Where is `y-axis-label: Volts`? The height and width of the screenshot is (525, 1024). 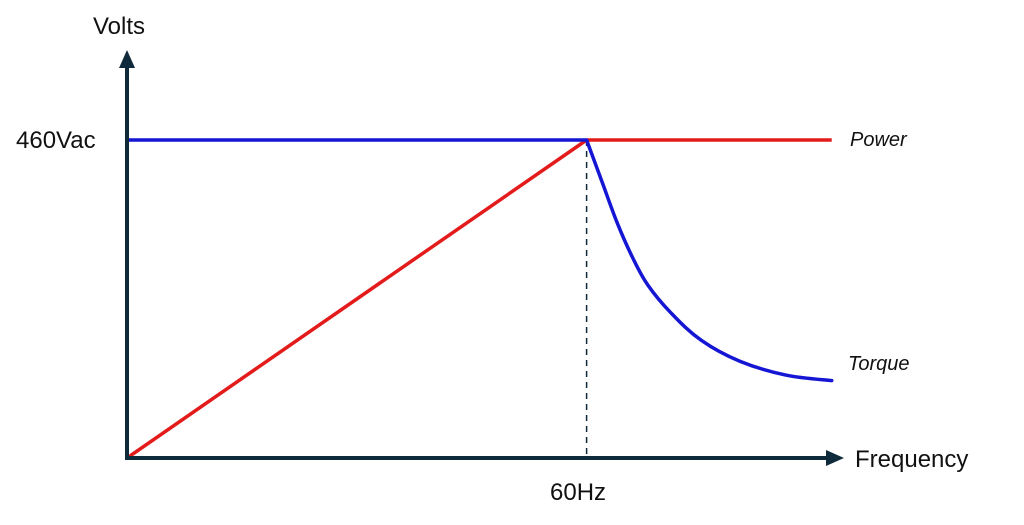 y-axis-label: Volts is located at coordinates (119, 26).